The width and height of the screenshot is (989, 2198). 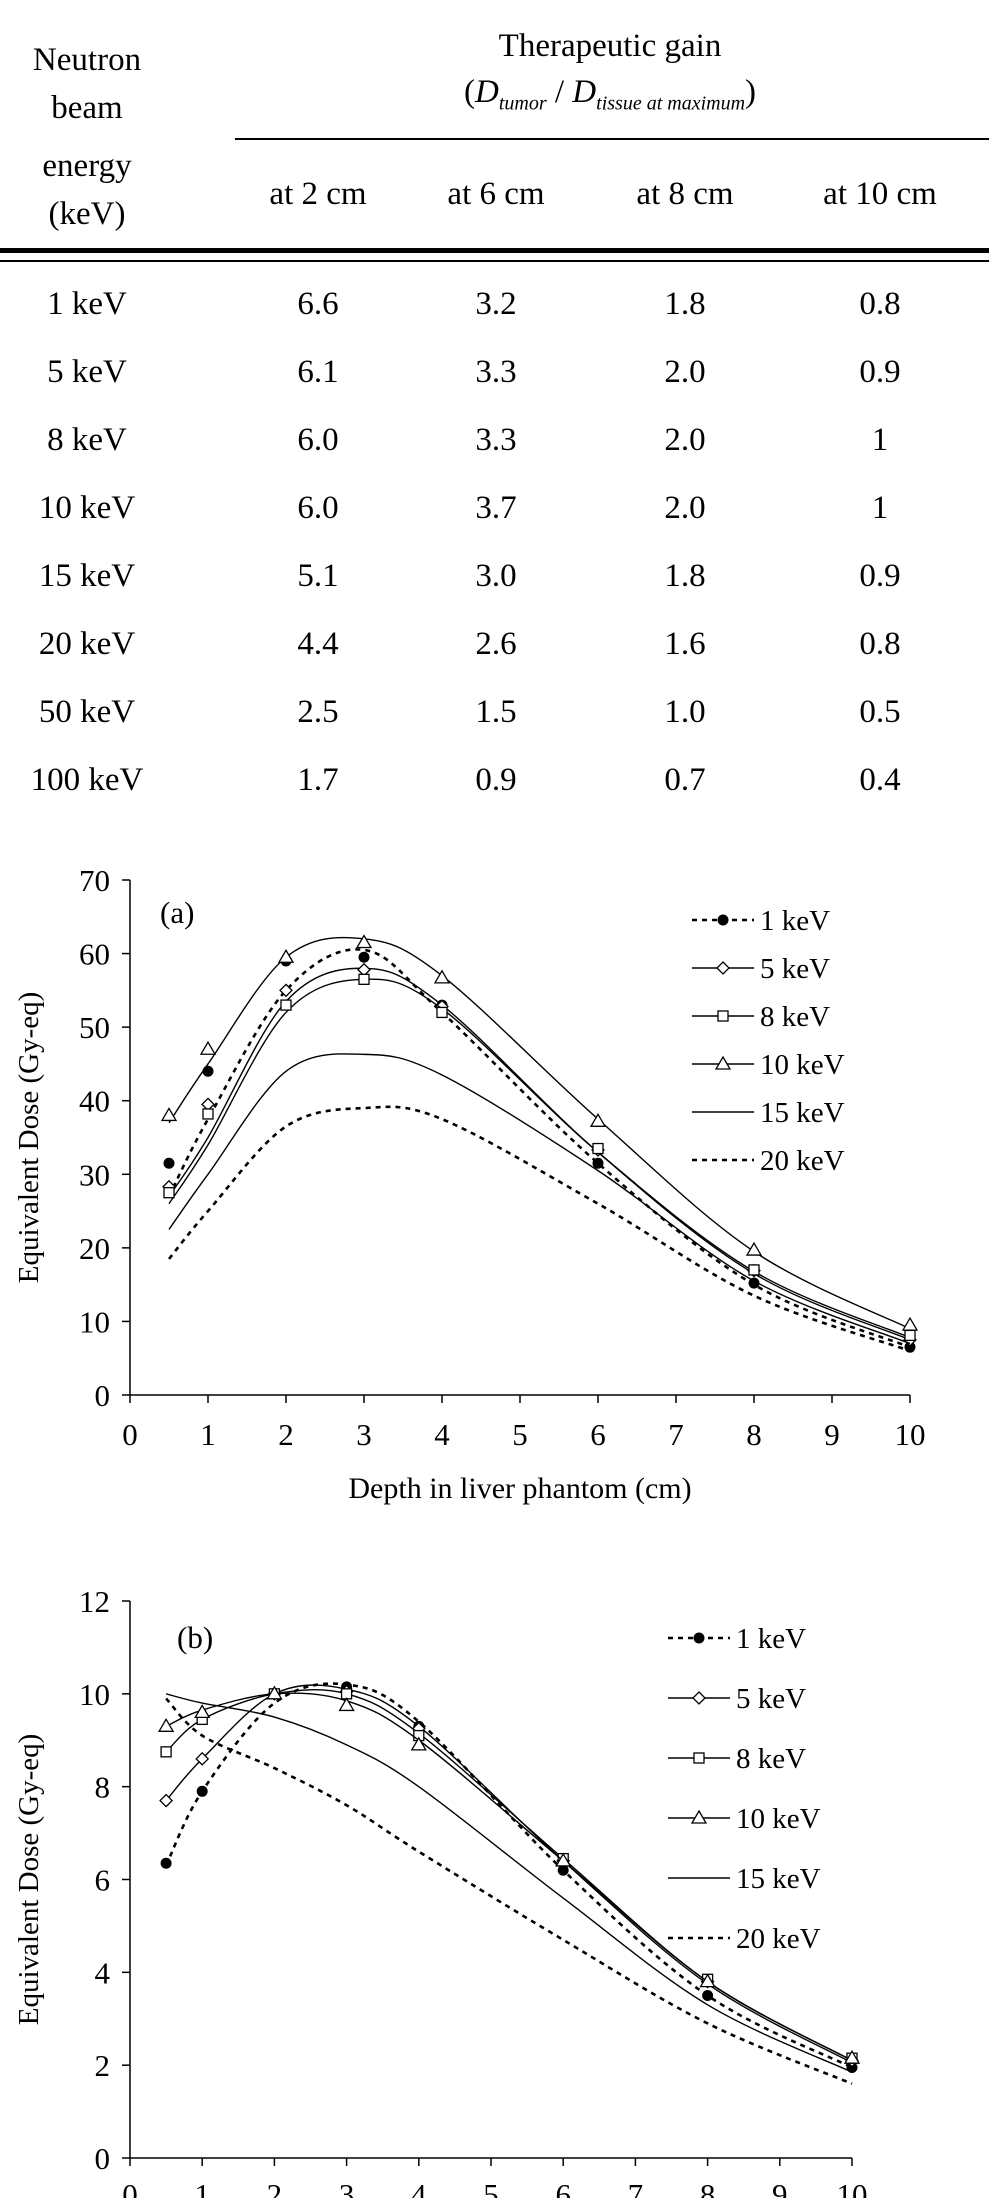 I want to click on group-header-rule, so click(x=612, y=139).